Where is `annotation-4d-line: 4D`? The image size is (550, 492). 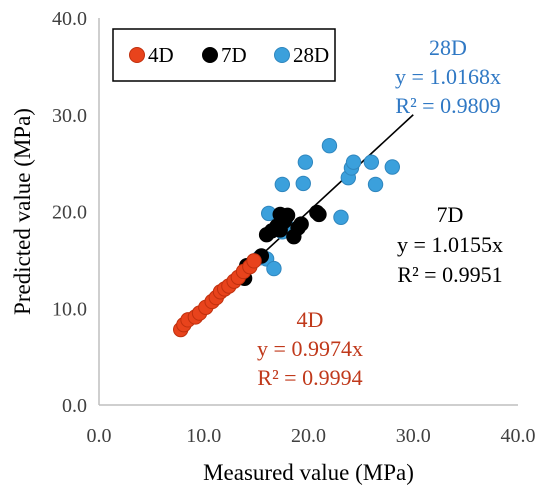
annotation-4d-line: 4D is located at coordinates (310, 319).